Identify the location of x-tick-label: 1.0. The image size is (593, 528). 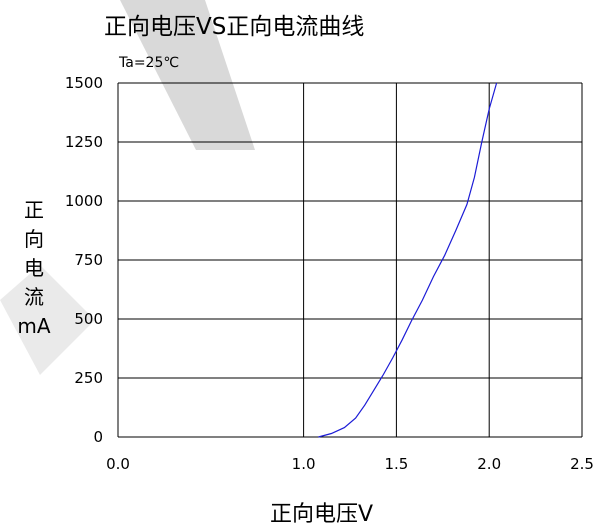
(304, 464).